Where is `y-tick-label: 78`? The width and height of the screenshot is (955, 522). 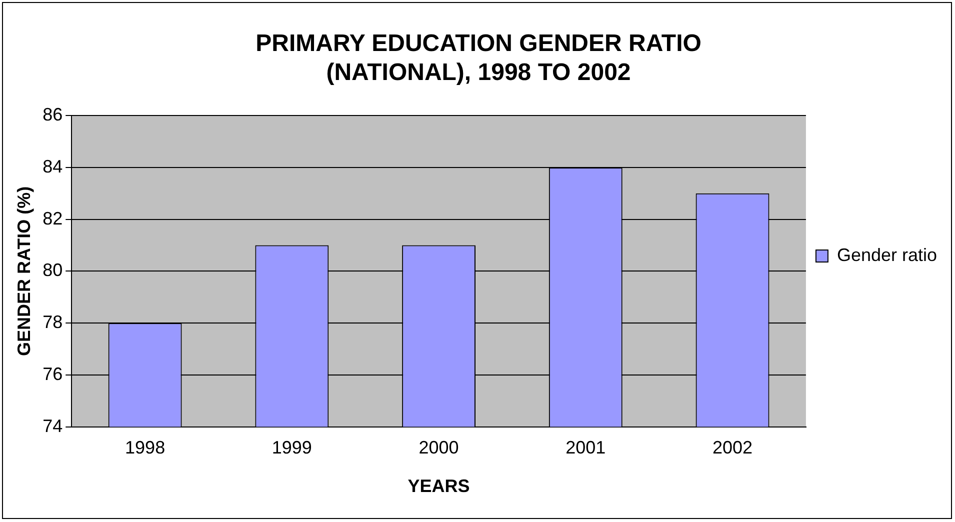 y-tick-label: 78 is located at coordinates (52, 322).